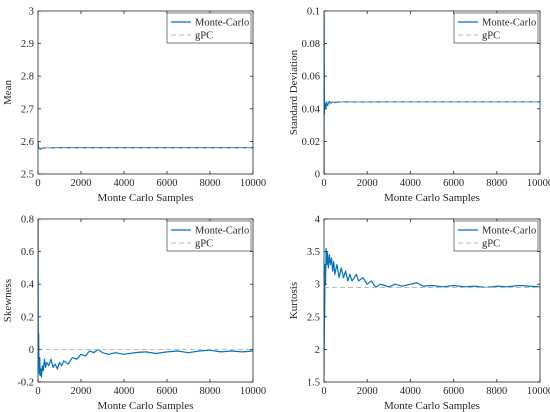 This screenshot has height=412, width=550. Describe the element at coordinates (311, 44) in the screenshot. I see `y-tick-label: 0.08` at that location.